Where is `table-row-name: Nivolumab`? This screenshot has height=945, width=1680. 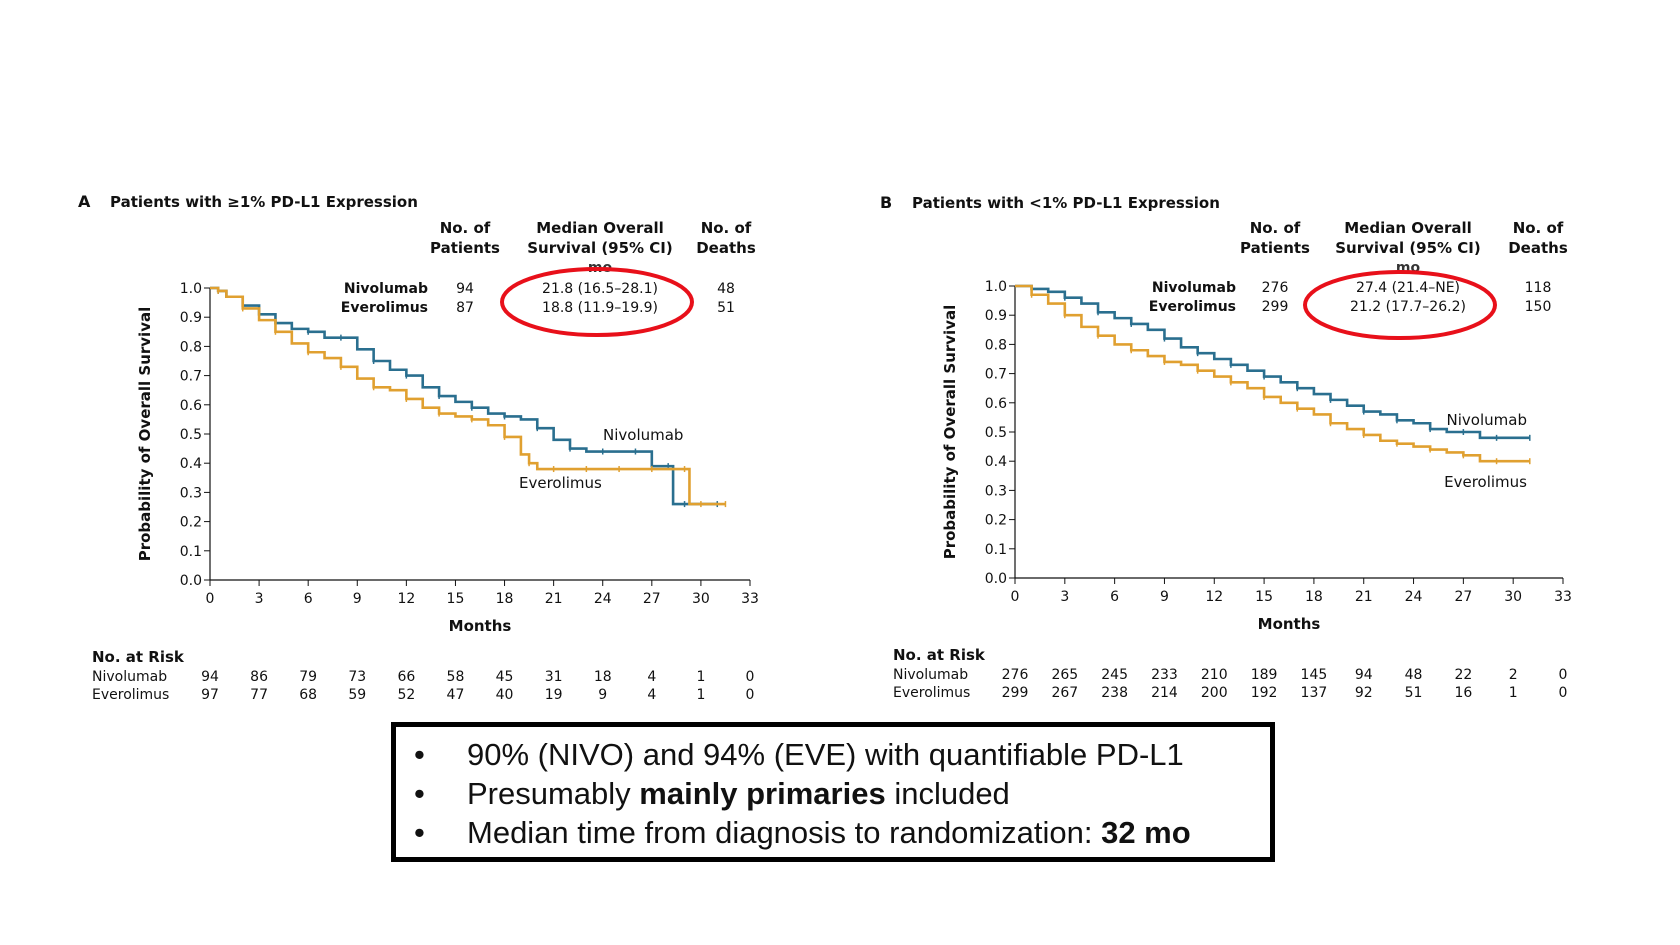 table-row-name: Nivolumab is located at coordinates (1194, 288).